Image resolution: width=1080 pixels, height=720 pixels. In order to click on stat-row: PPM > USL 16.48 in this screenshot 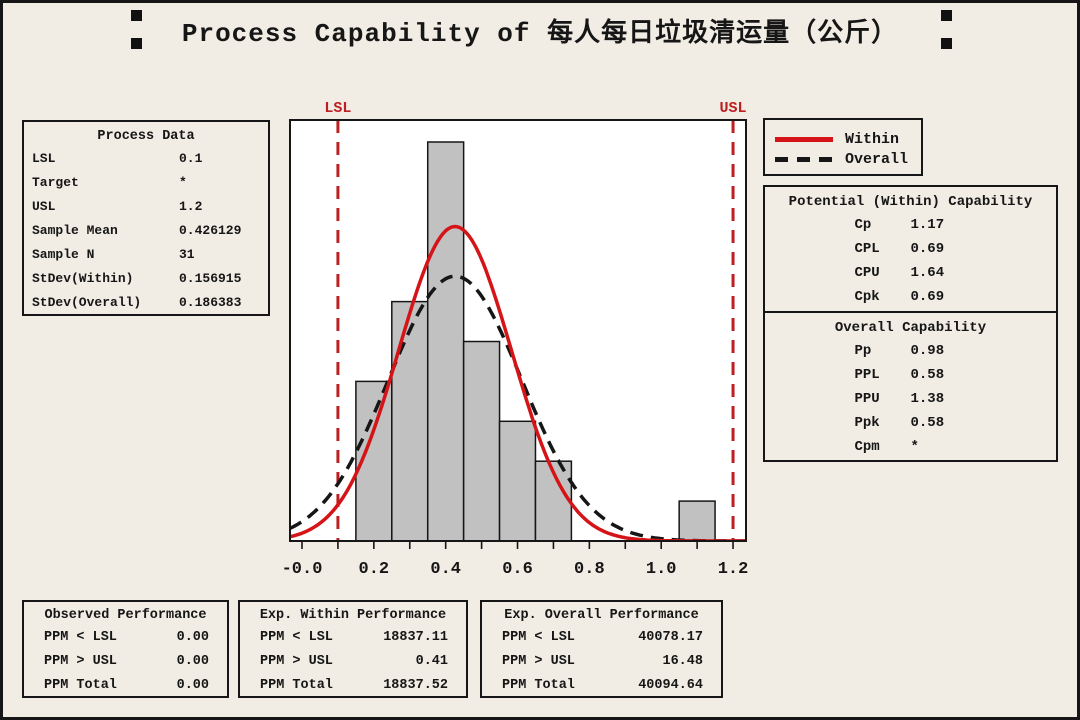, I will do `click(601, 662)`.